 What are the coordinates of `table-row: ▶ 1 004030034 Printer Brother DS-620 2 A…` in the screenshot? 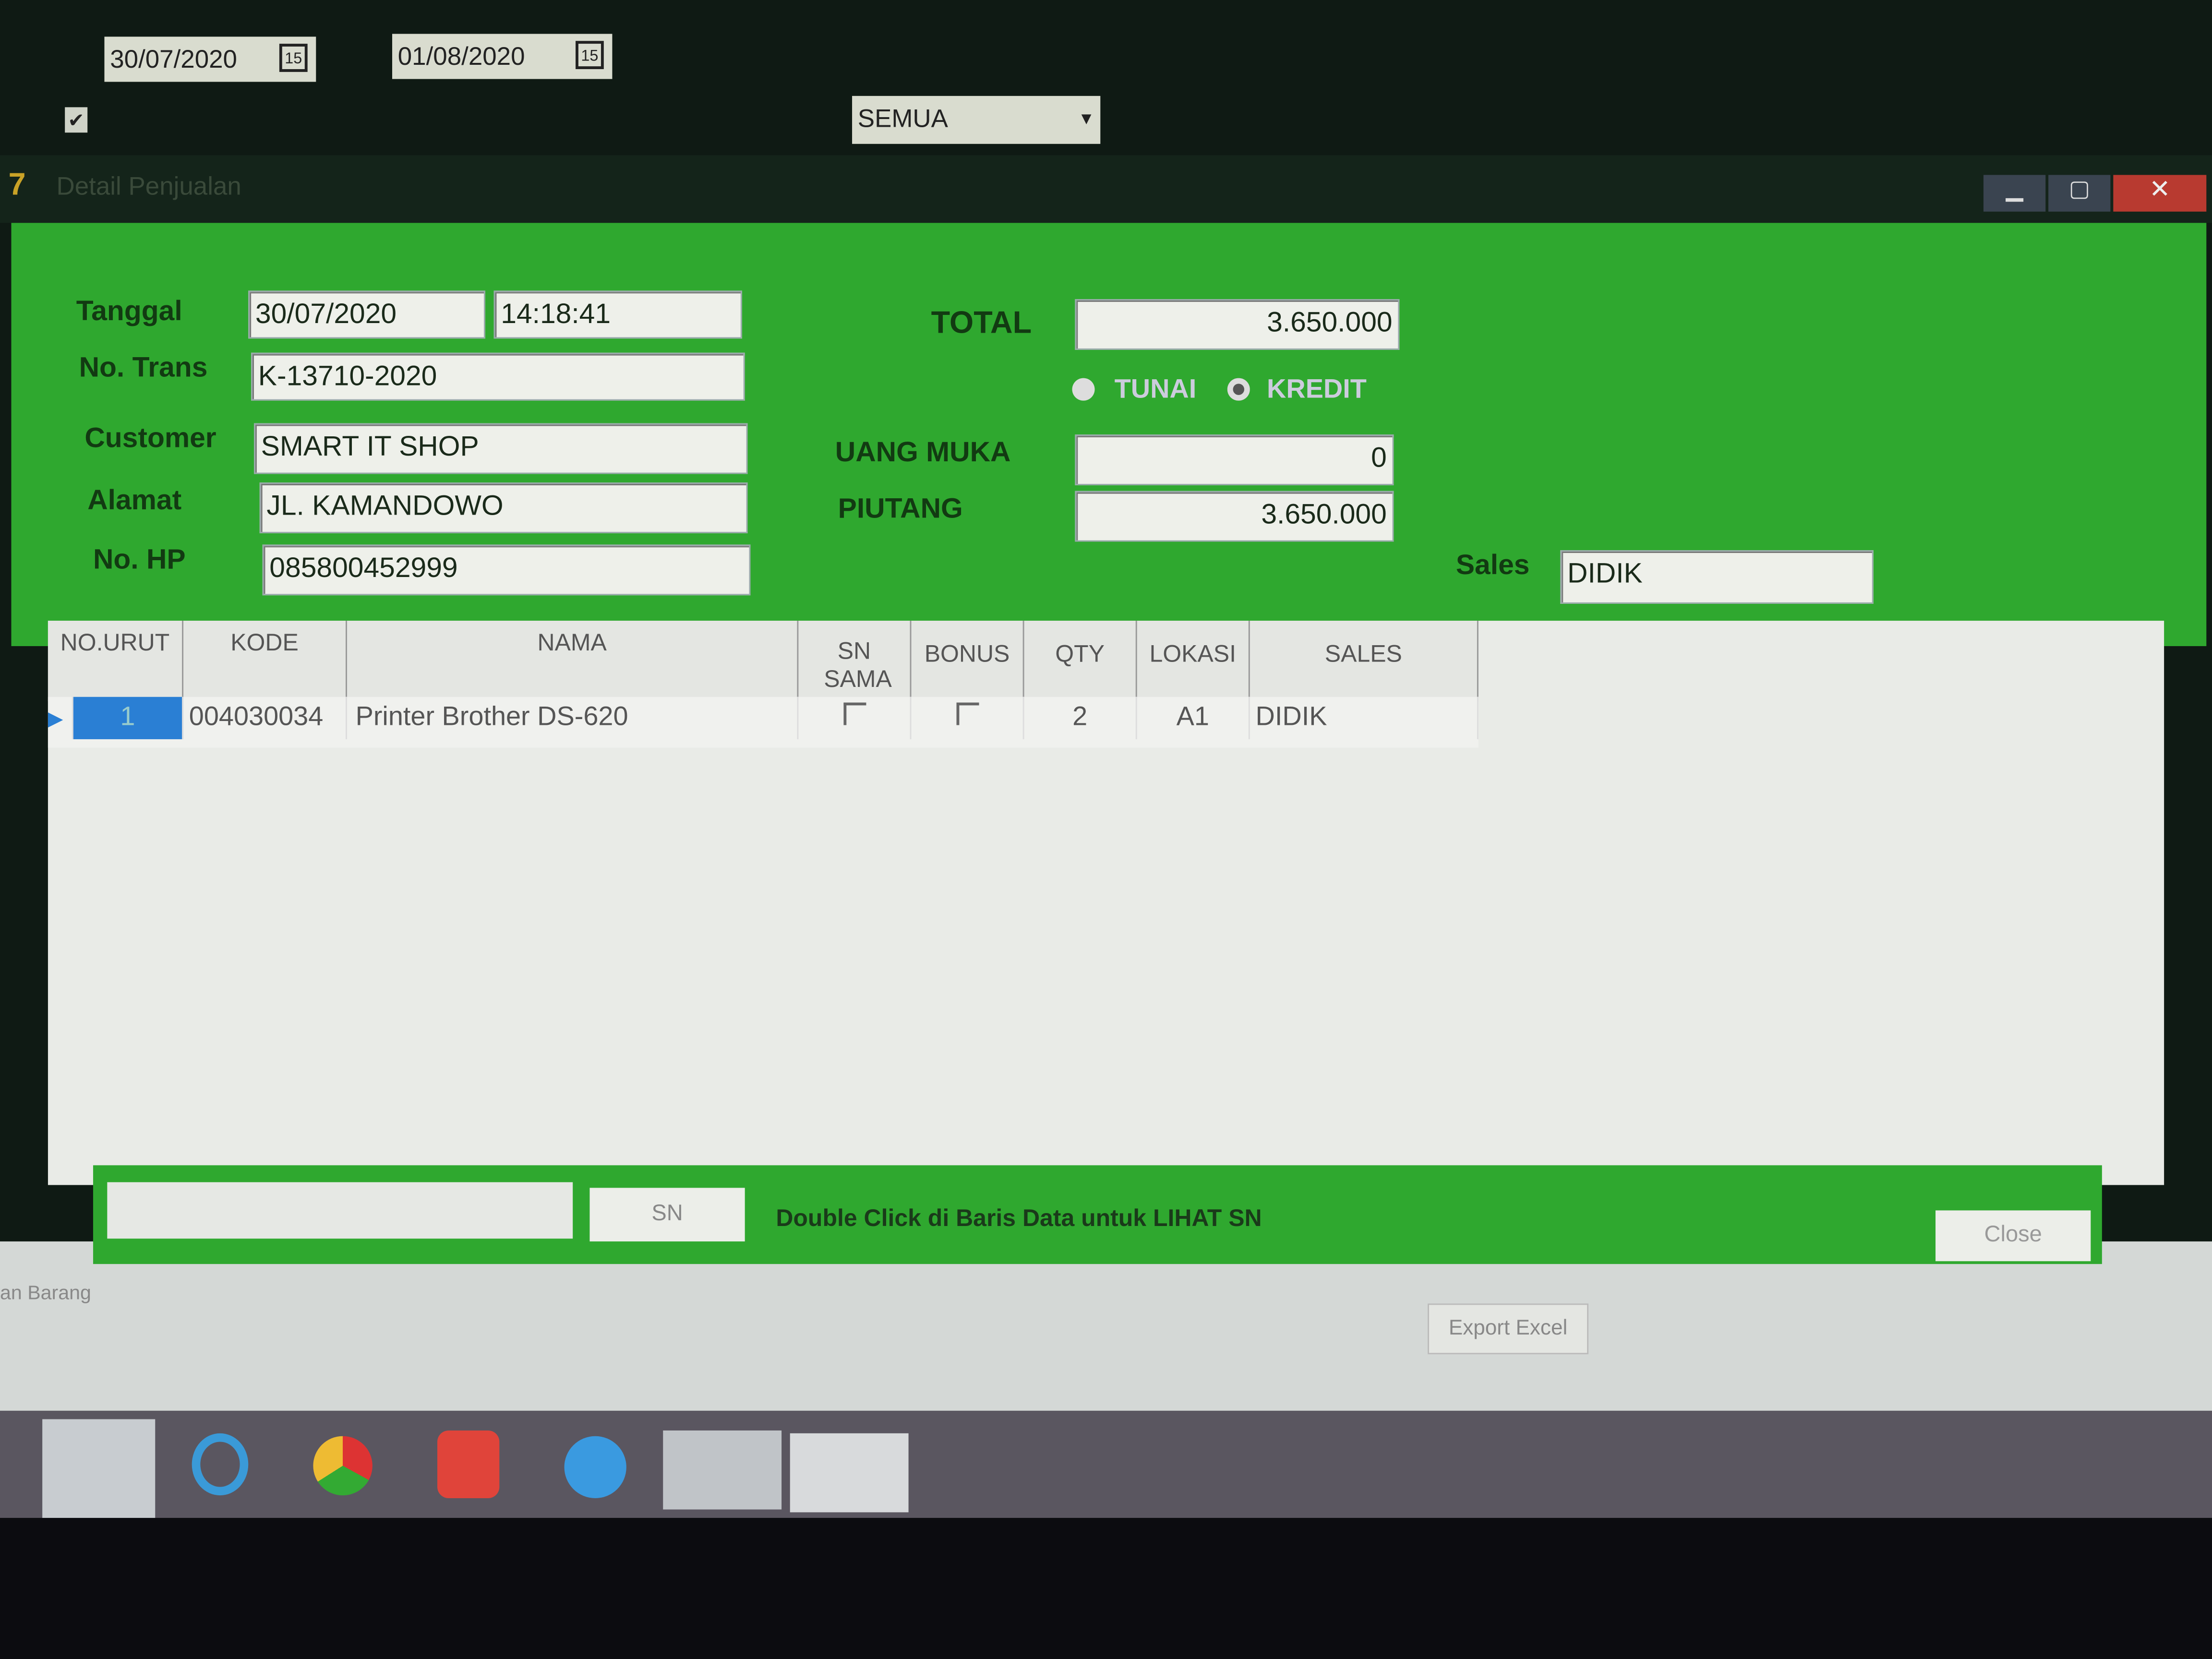 It's located at (764, 722).